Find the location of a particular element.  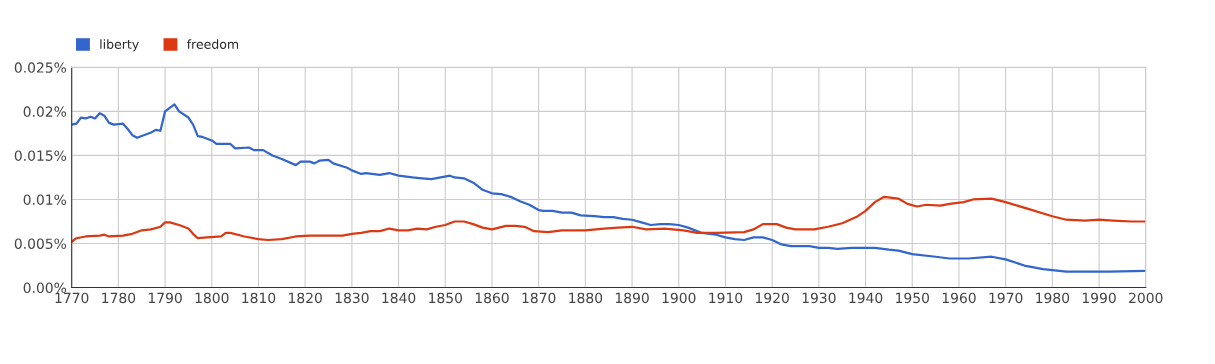

x-tick-label: 1840 is located at coordinates (399, 298).